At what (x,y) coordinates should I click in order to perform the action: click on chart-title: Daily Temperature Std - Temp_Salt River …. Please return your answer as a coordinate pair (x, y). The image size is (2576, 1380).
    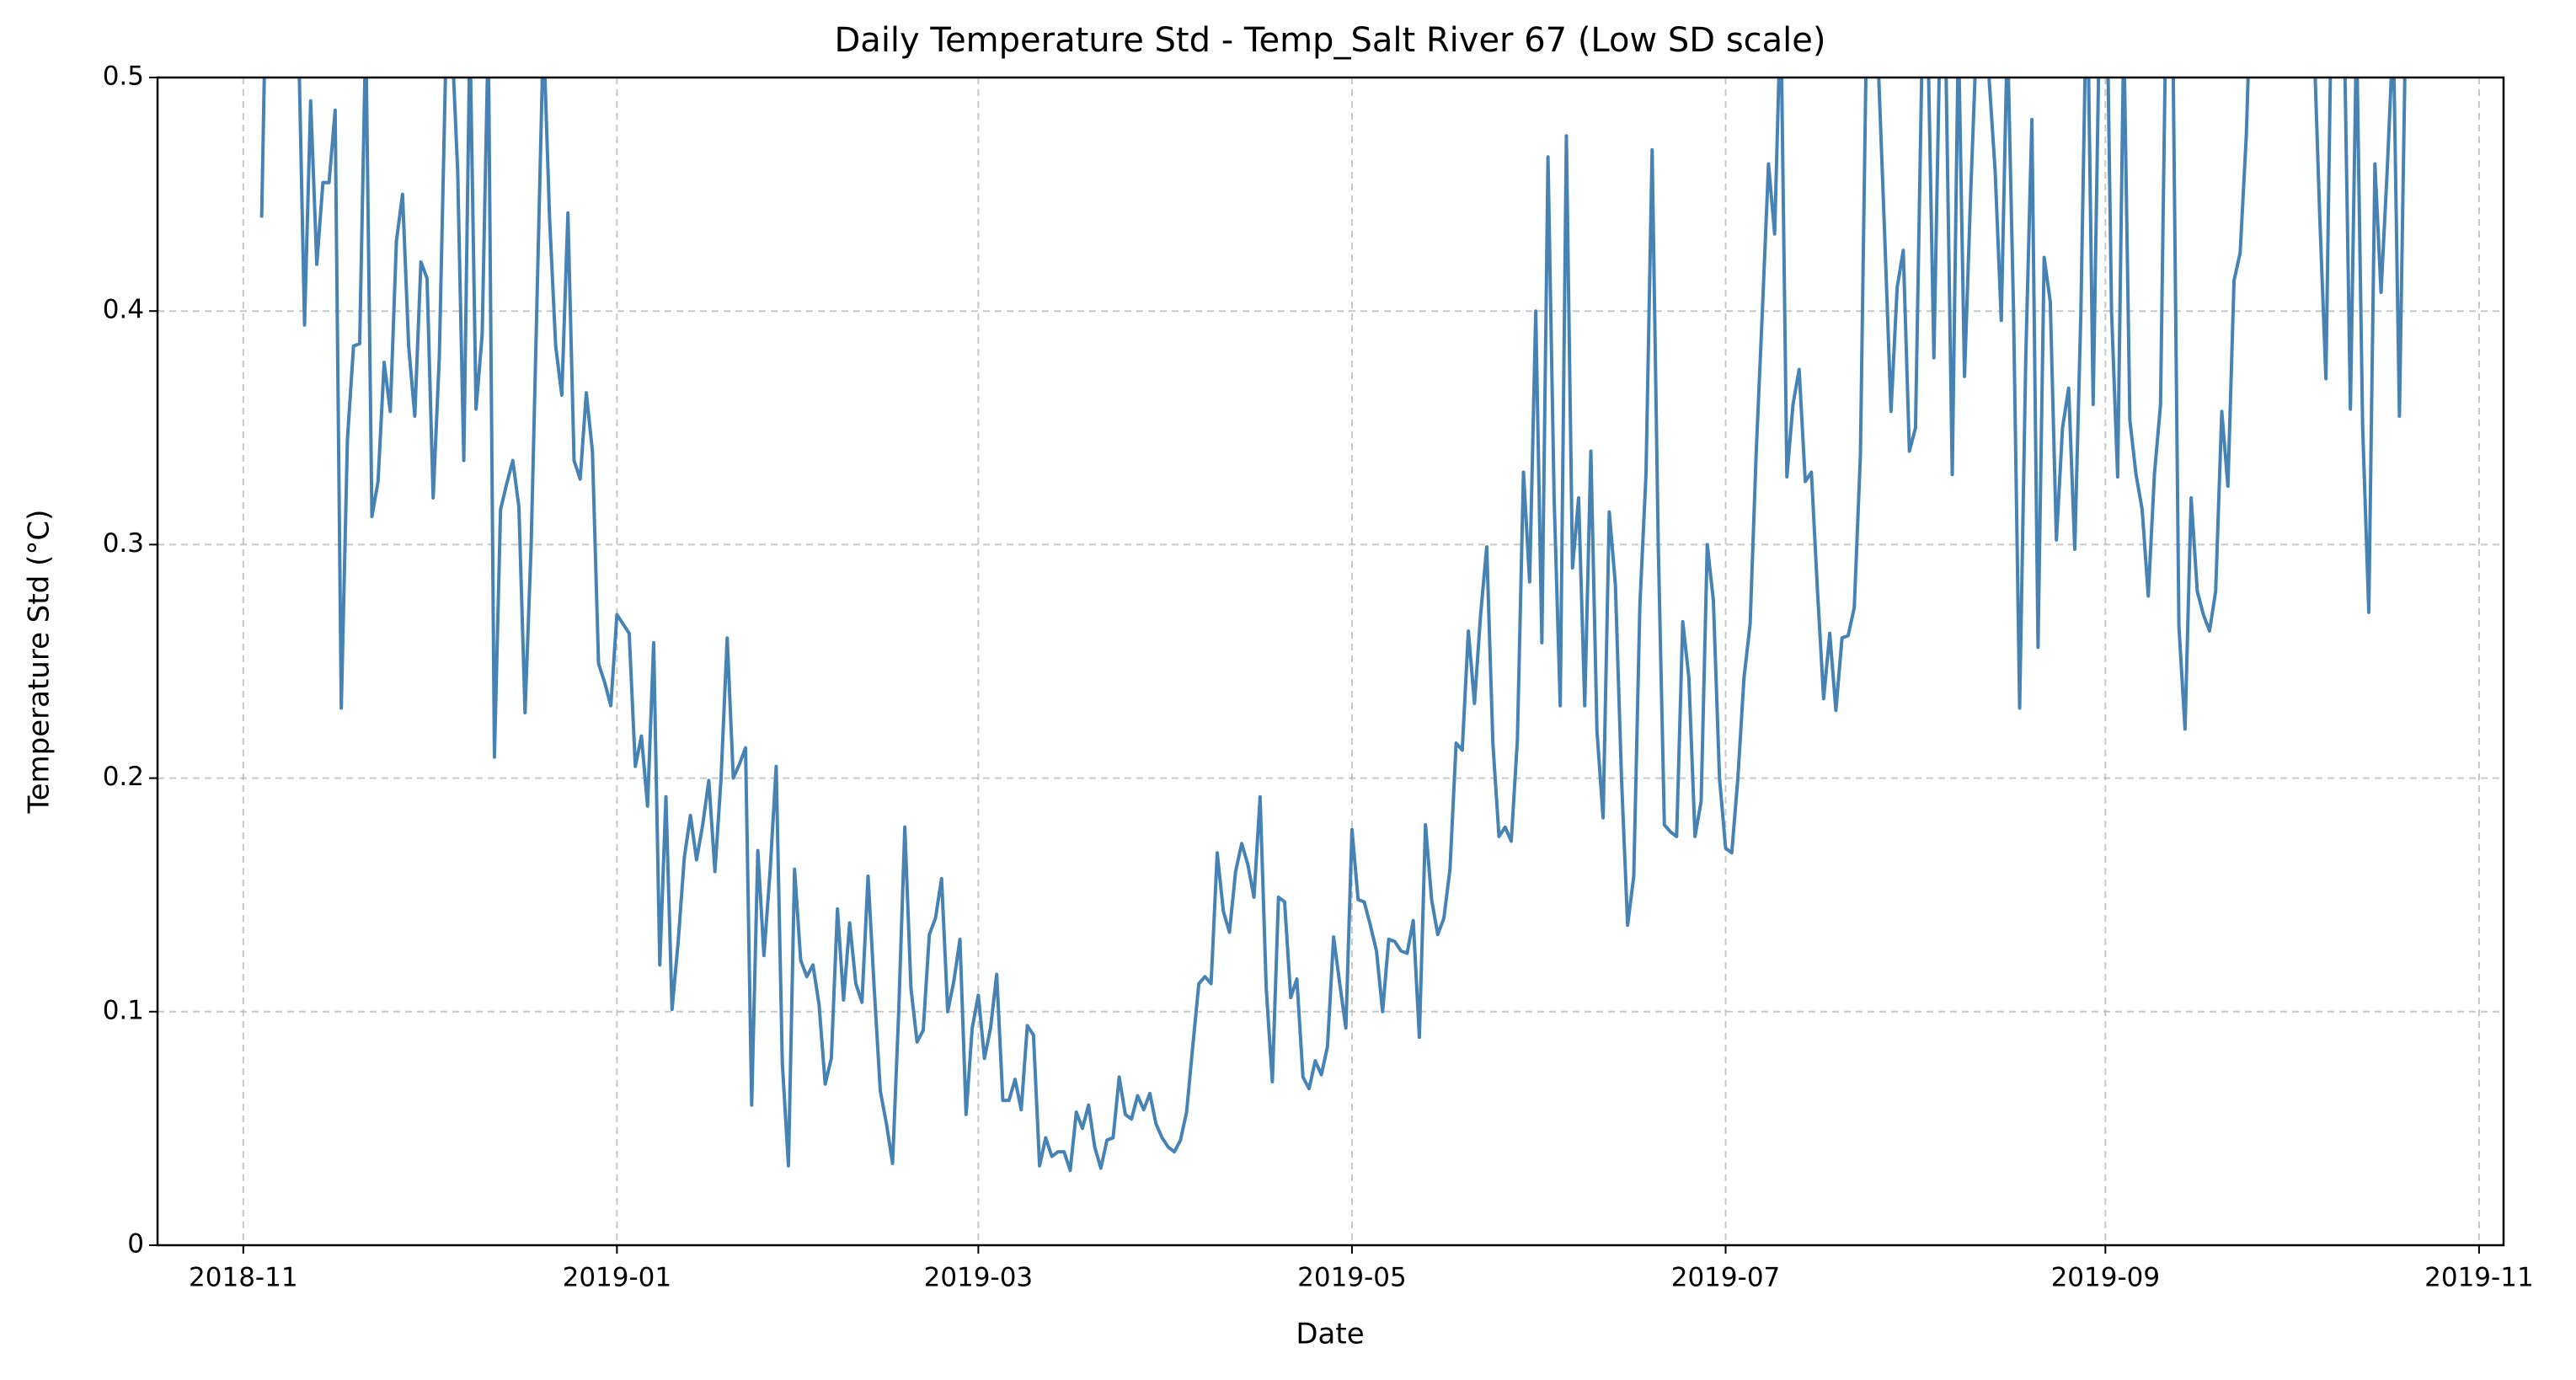
    Looking at the image, I should click on (1330, 40).